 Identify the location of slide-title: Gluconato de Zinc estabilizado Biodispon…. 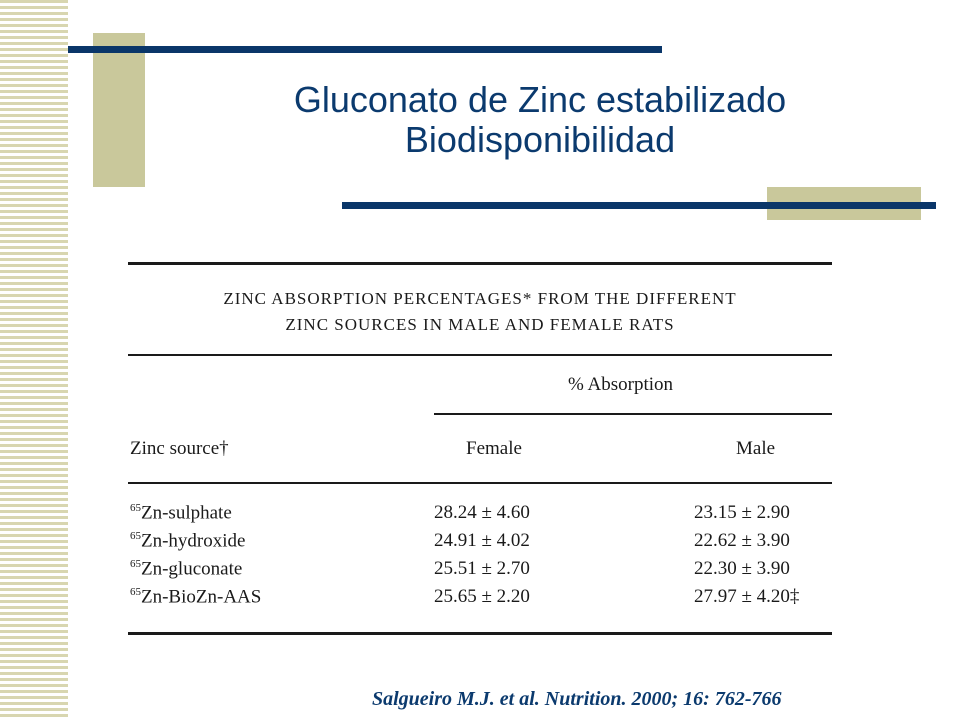
(540, 120).